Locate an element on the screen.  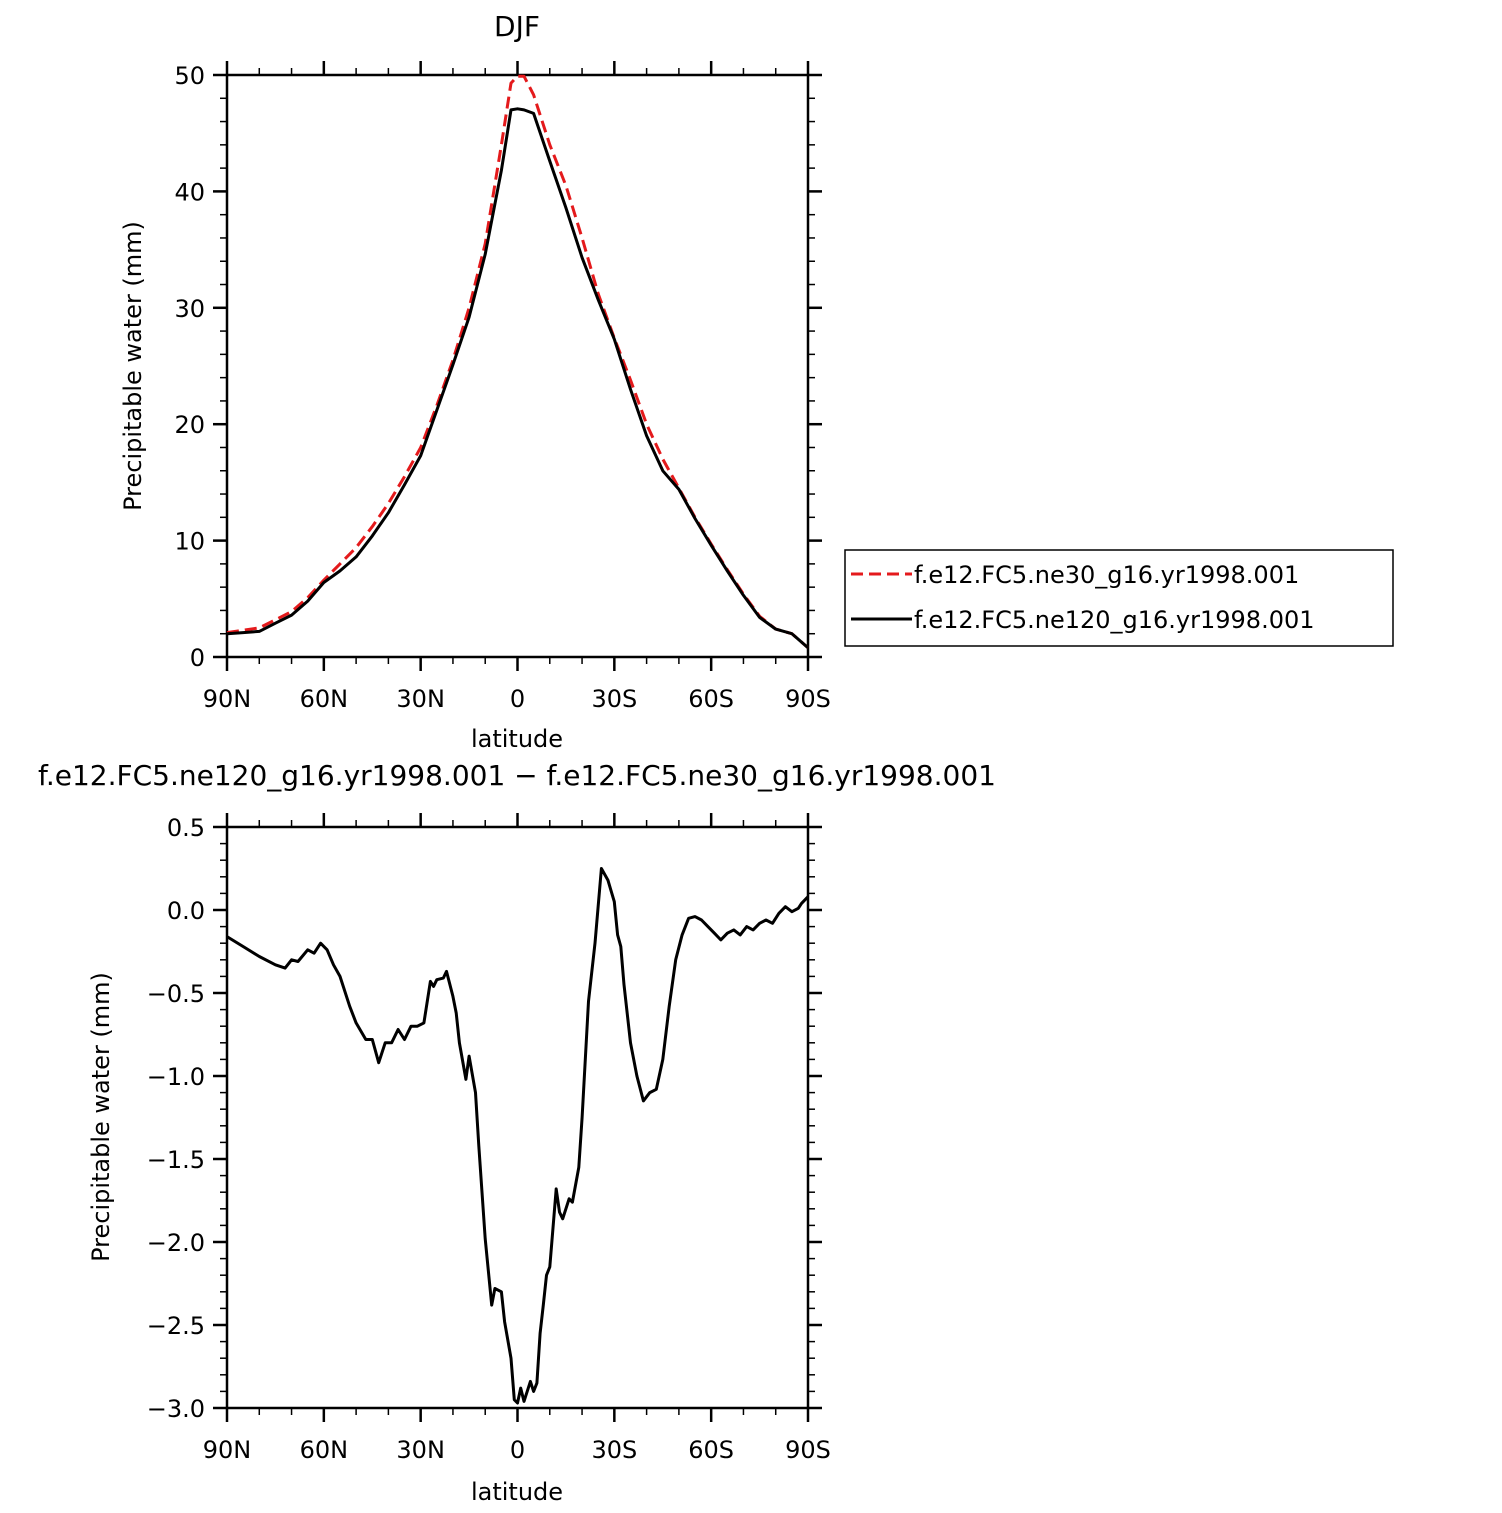
y-tick-label: 20 is located at coordinates (189, 425).